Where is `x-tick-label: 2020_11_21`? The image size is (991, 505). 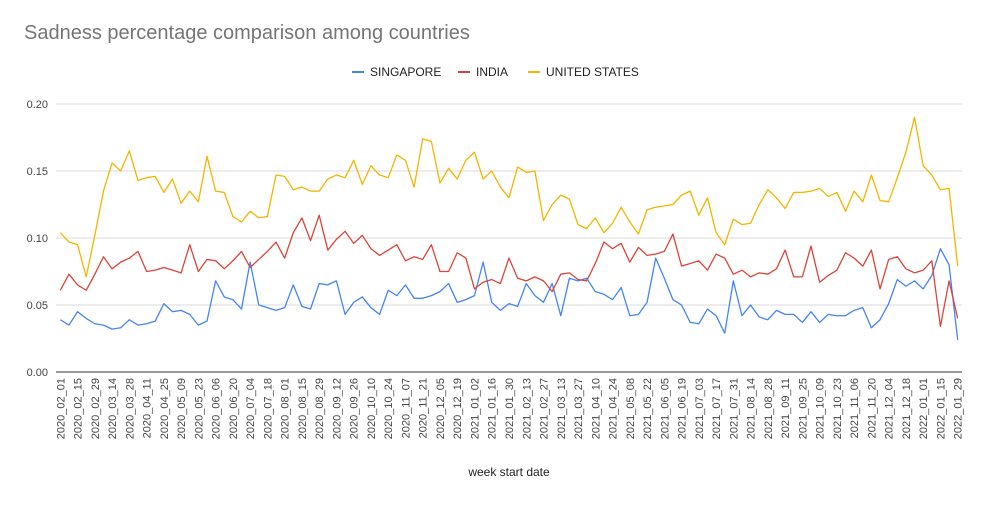
x-tick-label: 2020_11_21 is located at coordinates (424, 408).